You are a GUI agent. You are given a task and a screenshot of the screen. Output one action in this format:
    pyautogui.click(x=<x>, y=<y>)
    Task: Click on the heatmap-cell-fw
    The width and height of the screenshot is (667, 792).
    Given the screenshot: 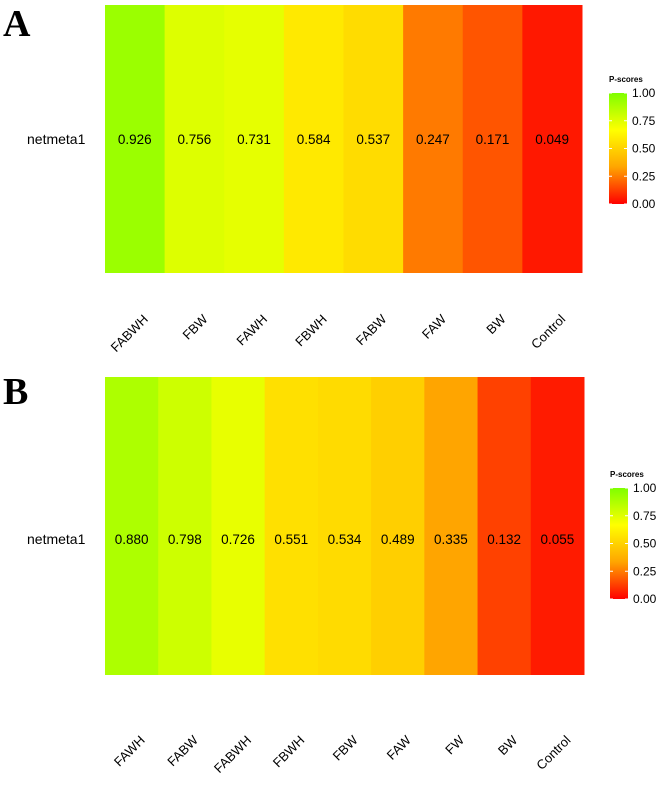 What is the action you would take?
    pyautogui.click(x=451, y=526)
    